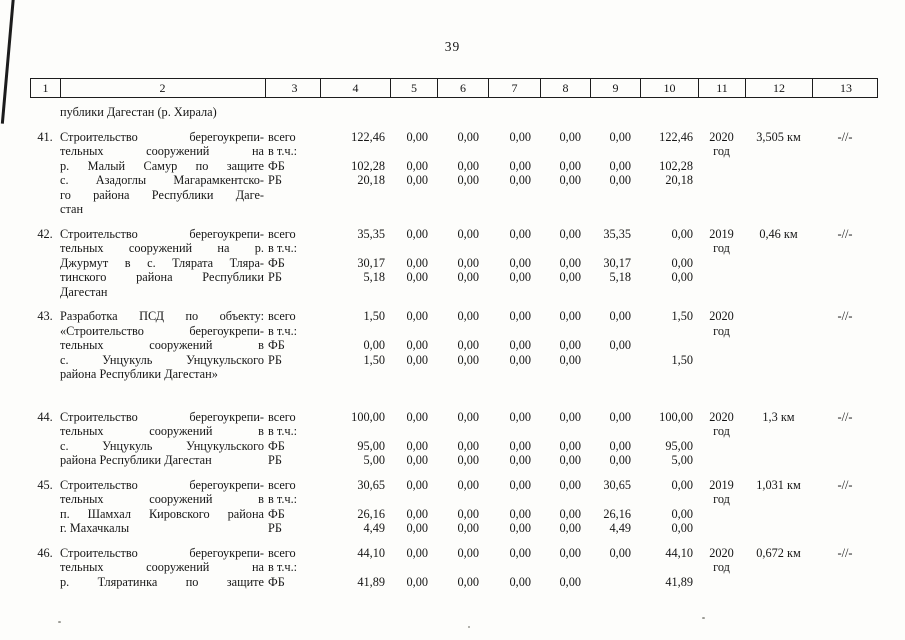 The image size is (905, 640). Describe the element at coordinates (617, 255) in the screenshot. I see `values-col-9: 35,35 30,17 5,18` at that location.